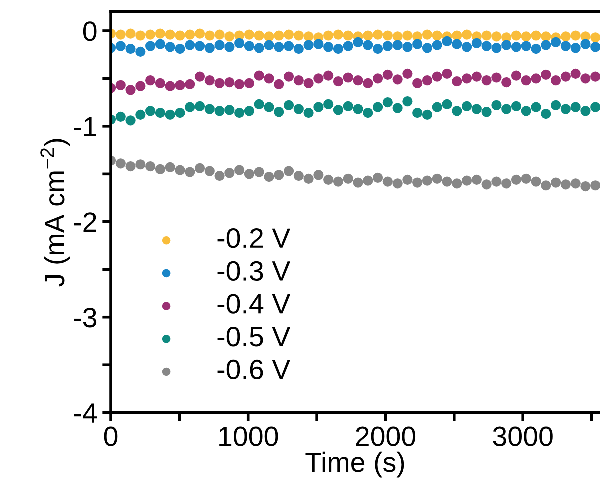 The image size is (600, 495). Describe the element at coordinates (85, 413) in the screenshot. I see `y-tick-label: -4` at that location.